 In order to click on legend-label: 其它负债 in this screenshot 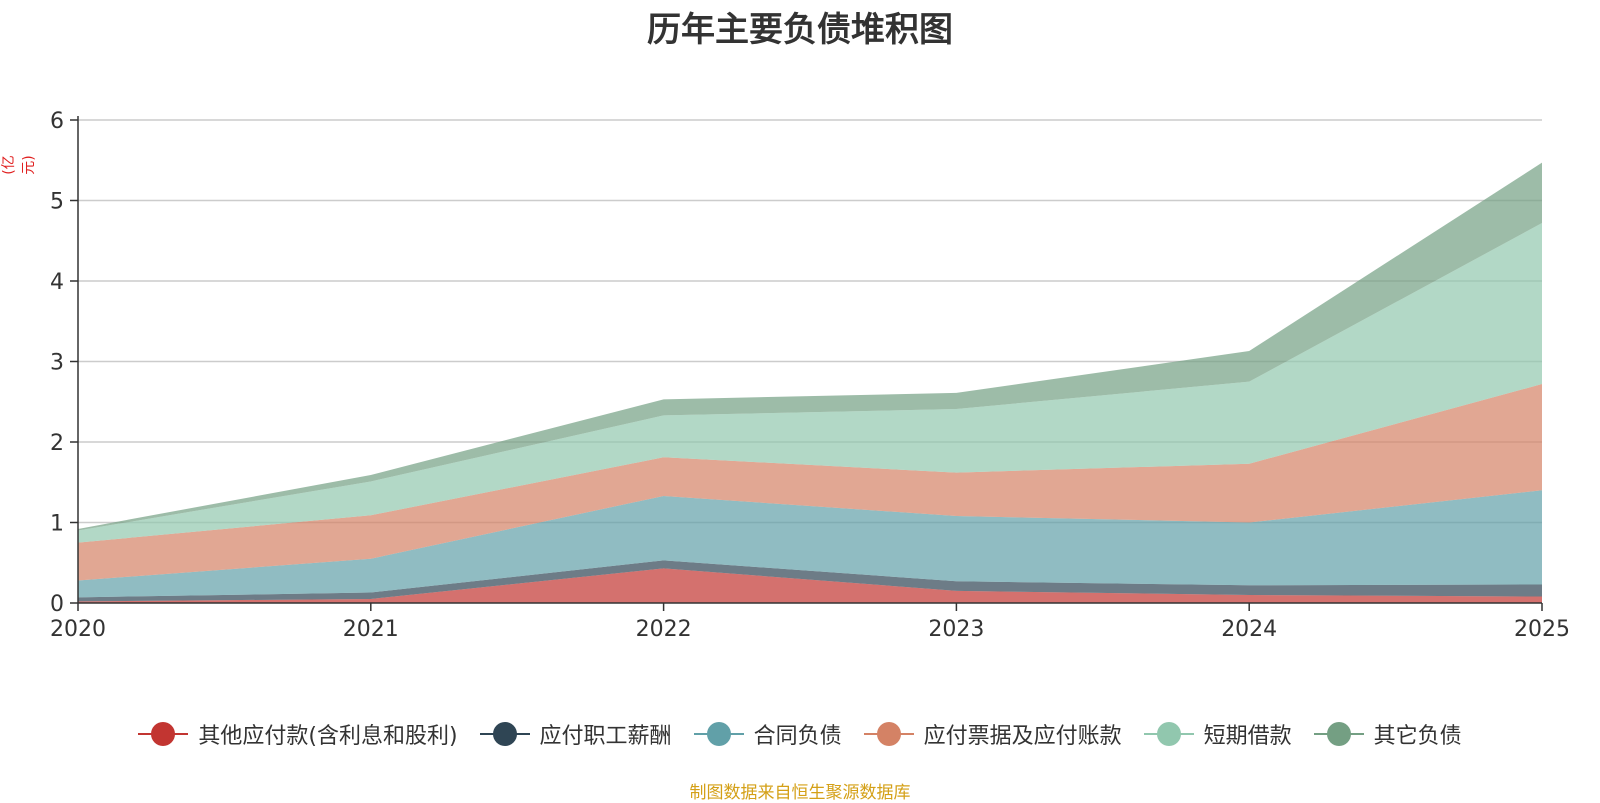, I will do `click(1417, 736)`.